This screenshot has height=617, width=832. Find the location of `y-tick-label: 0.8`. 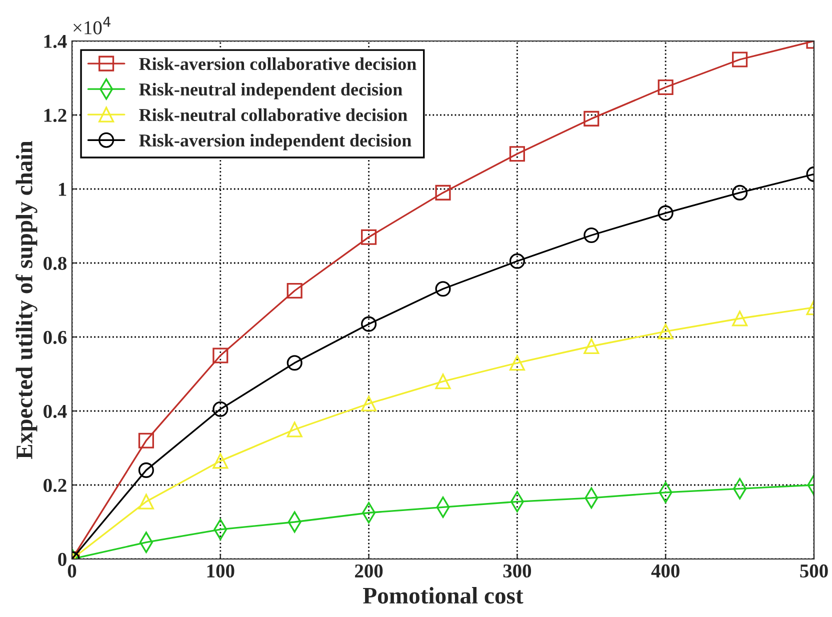

y-tick-label: 0.8 is located at coordinates (55, 263).